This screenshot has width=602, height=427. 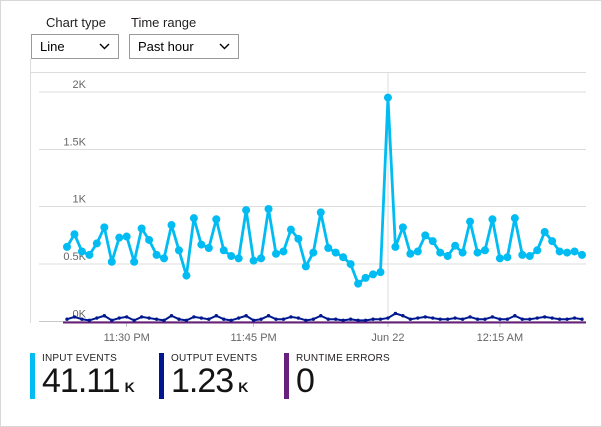 I want to click on metric-value: 1.23, so click(x=202, y=381).